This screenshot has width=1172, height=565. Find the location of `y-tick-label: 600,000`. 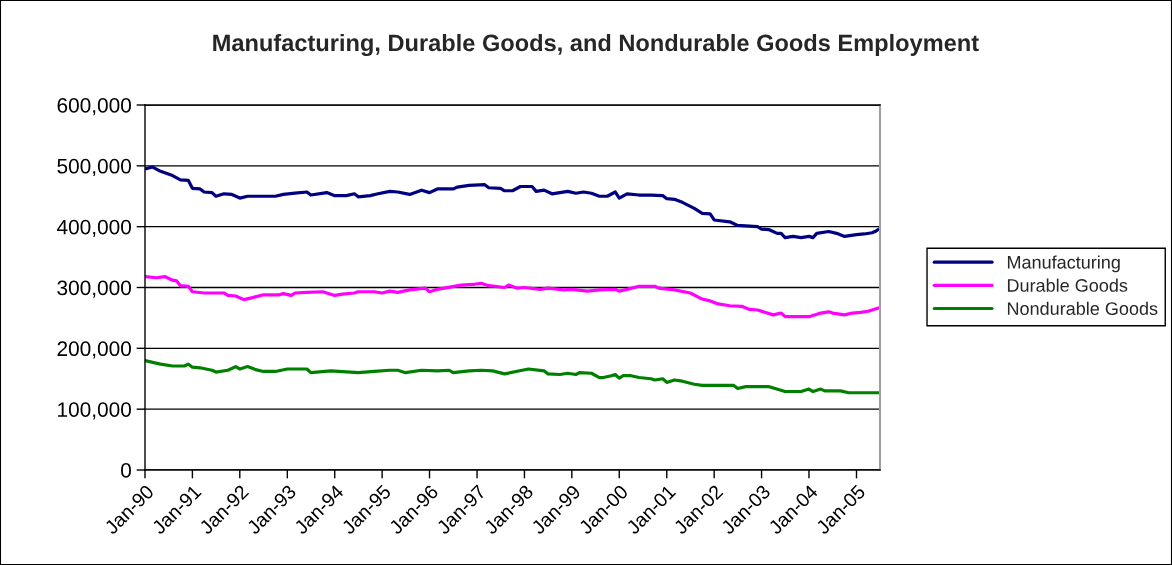

y-tick-label: 600,000 is located at coordinates (94, 107).